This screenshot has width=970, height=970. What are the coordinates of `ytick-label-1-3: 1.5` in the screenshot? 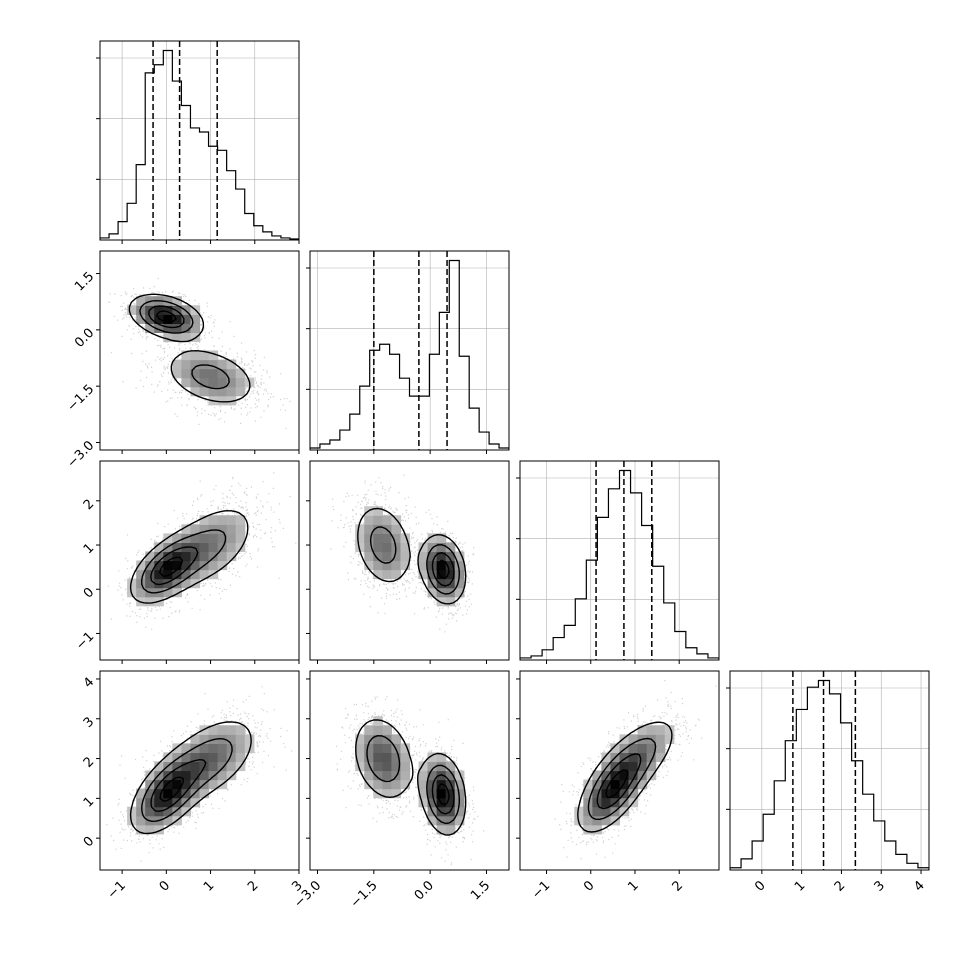 It's located at (84, 281).